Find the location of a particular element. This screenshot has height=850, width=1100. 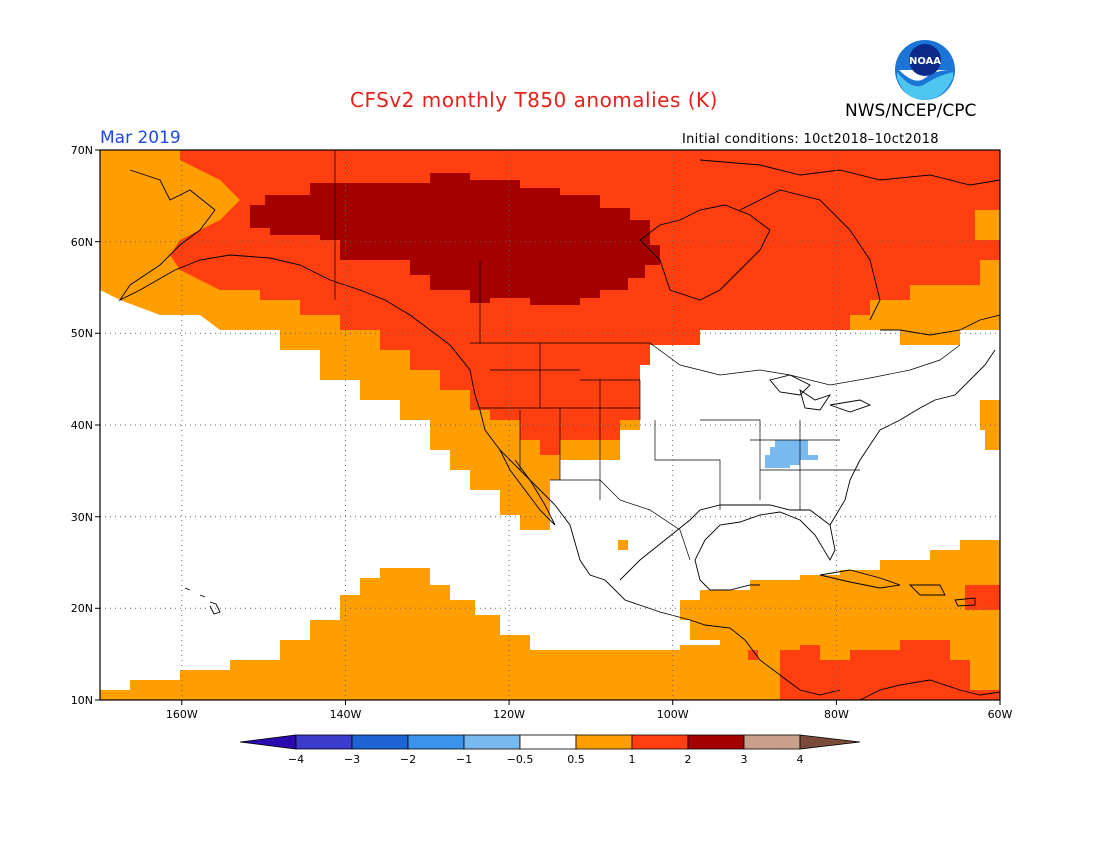

colorbar-label: 0.5 is located at coordinates (576, 759).